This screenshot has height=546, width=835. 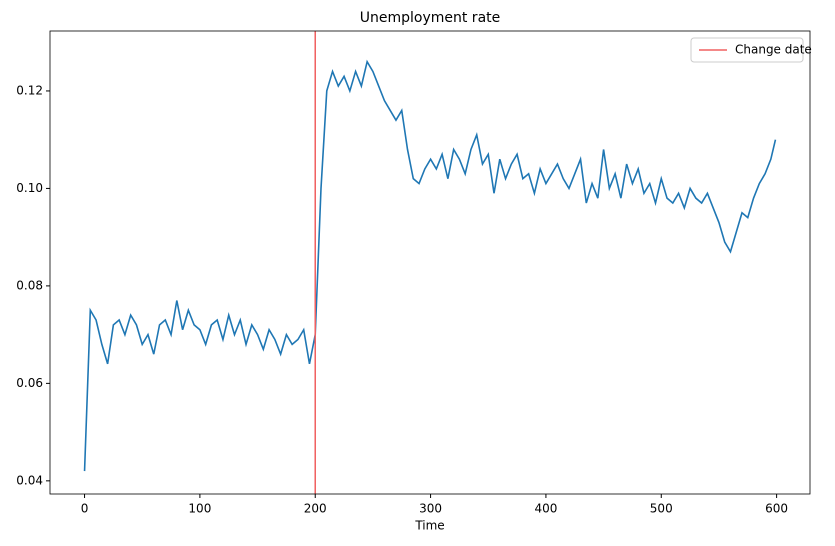 What do you see at coordinates (29, 383) in the screenshot?
I see `y-tick-label: 0.06` at bounding box center [29, 383].